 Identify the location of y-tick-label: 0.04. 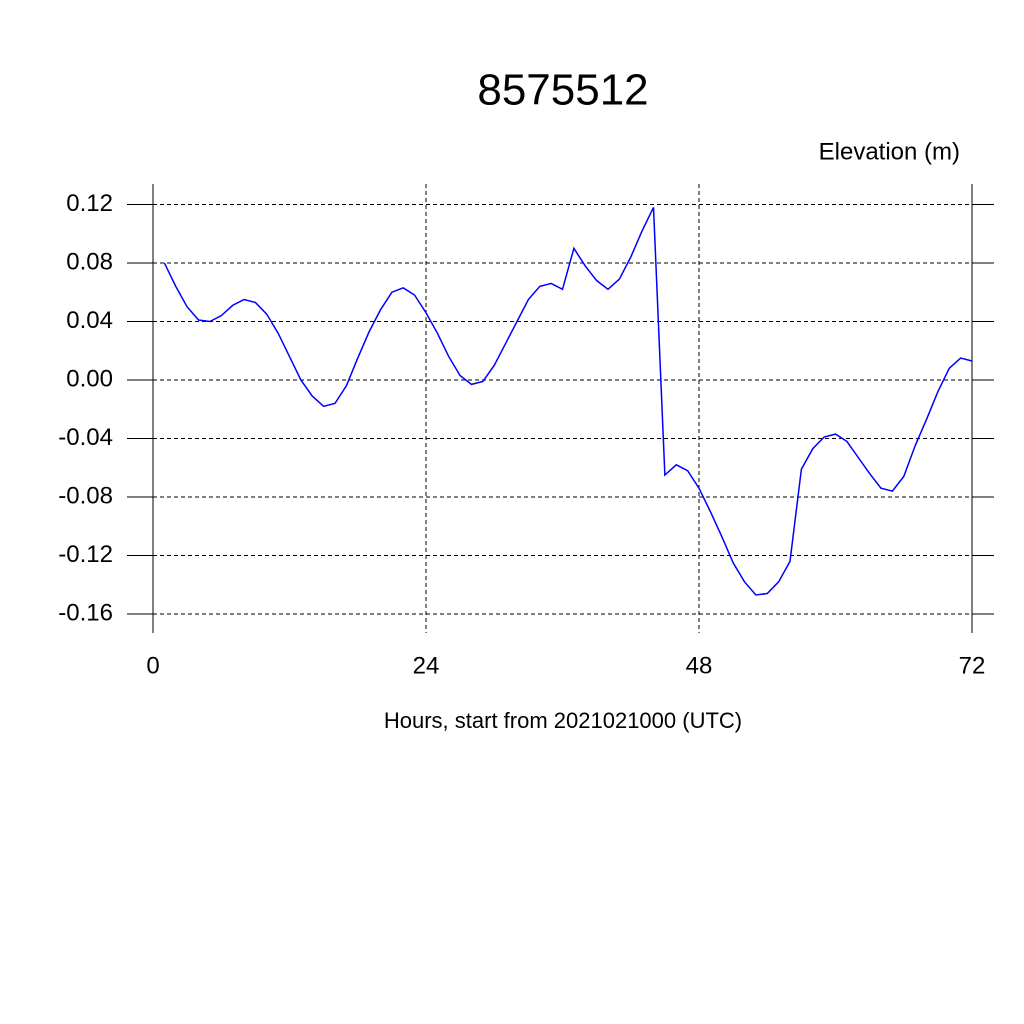
(89, 320).